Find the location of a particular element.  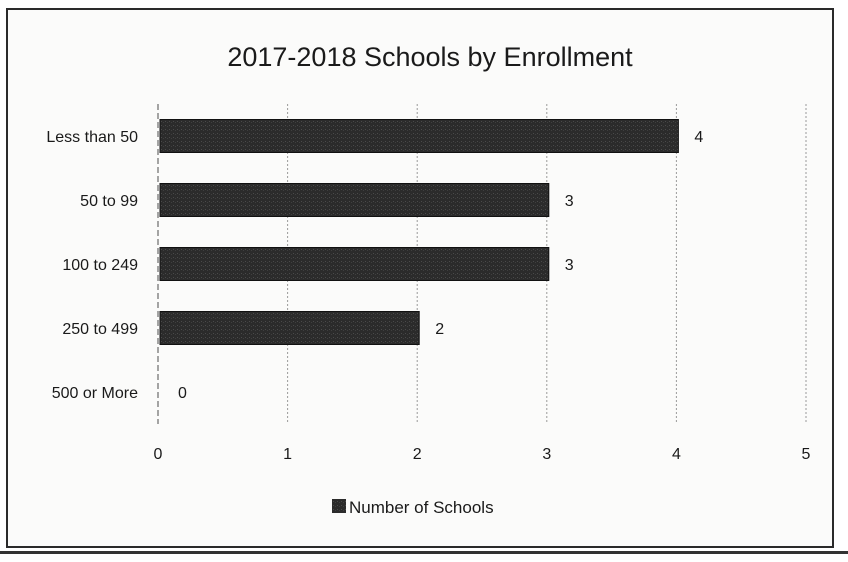

x-tick-label: 5 is located at coordinates (806, 454).